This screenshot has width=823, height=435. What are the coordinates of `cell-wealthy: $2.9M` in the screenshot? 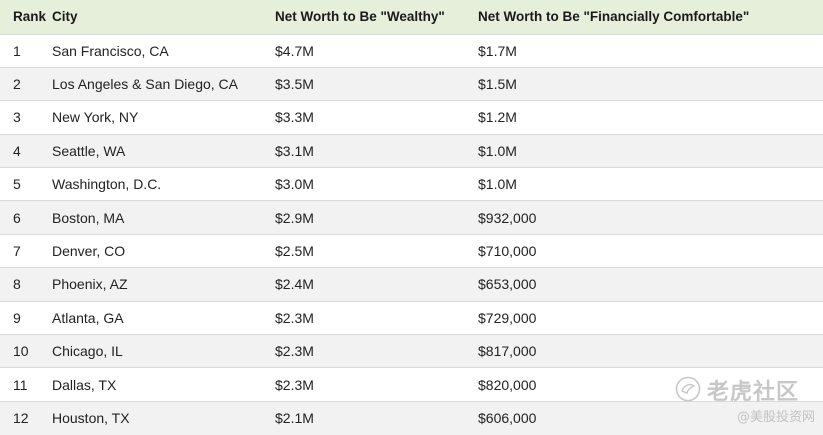 It's located at (294, 217).